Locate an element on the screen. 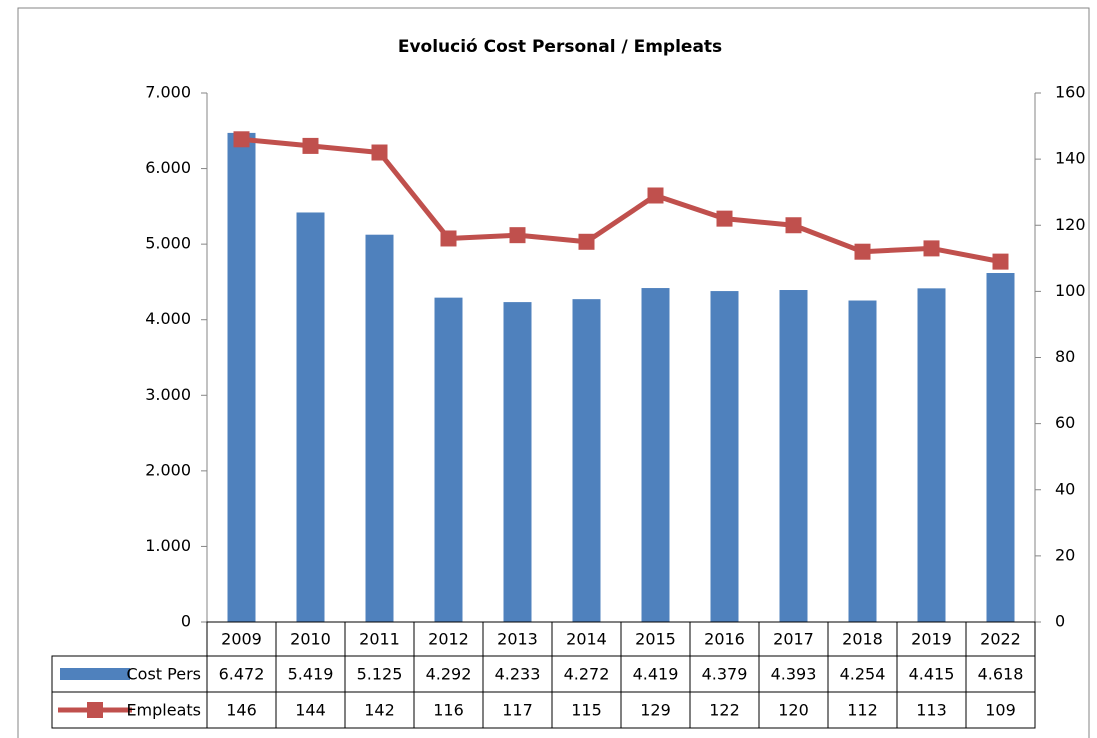 This screenshot has width=1097, height=738. y-tick-label: 0 is located at coordinates (186, 621).